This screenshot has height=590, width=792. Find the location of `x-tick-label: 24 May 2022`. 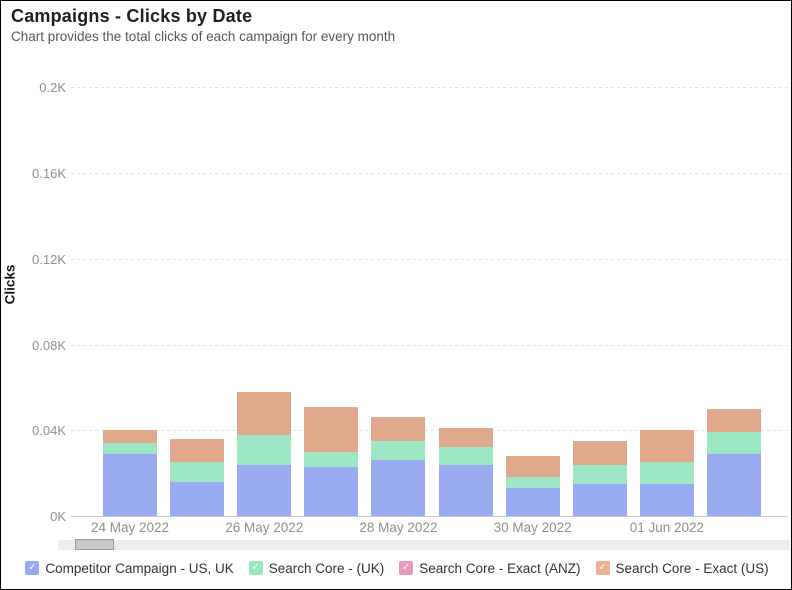

x-tick-label: 24 May 2022 is located at coordinates (130, 527).